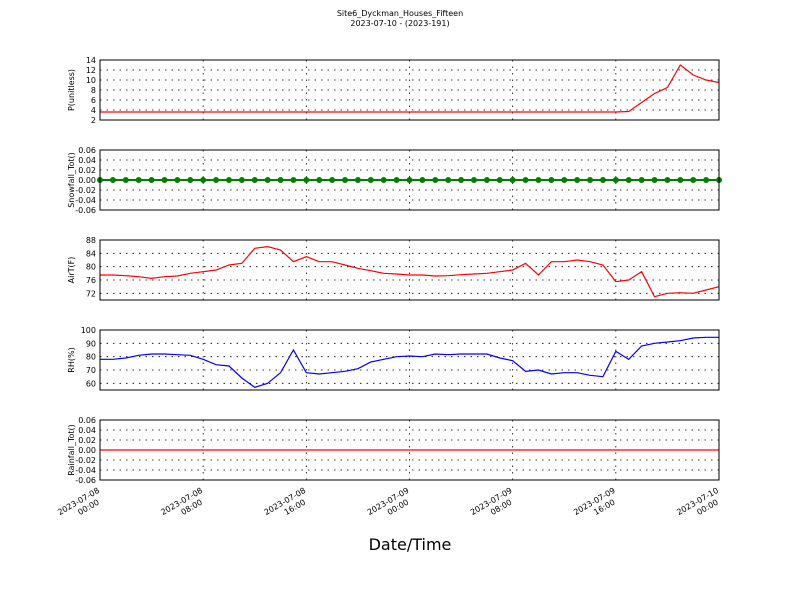  What do you see at coordinates (91, 253) in the screenshot?
I see `y-tick-label: 84` at bounding box center [91, 253].